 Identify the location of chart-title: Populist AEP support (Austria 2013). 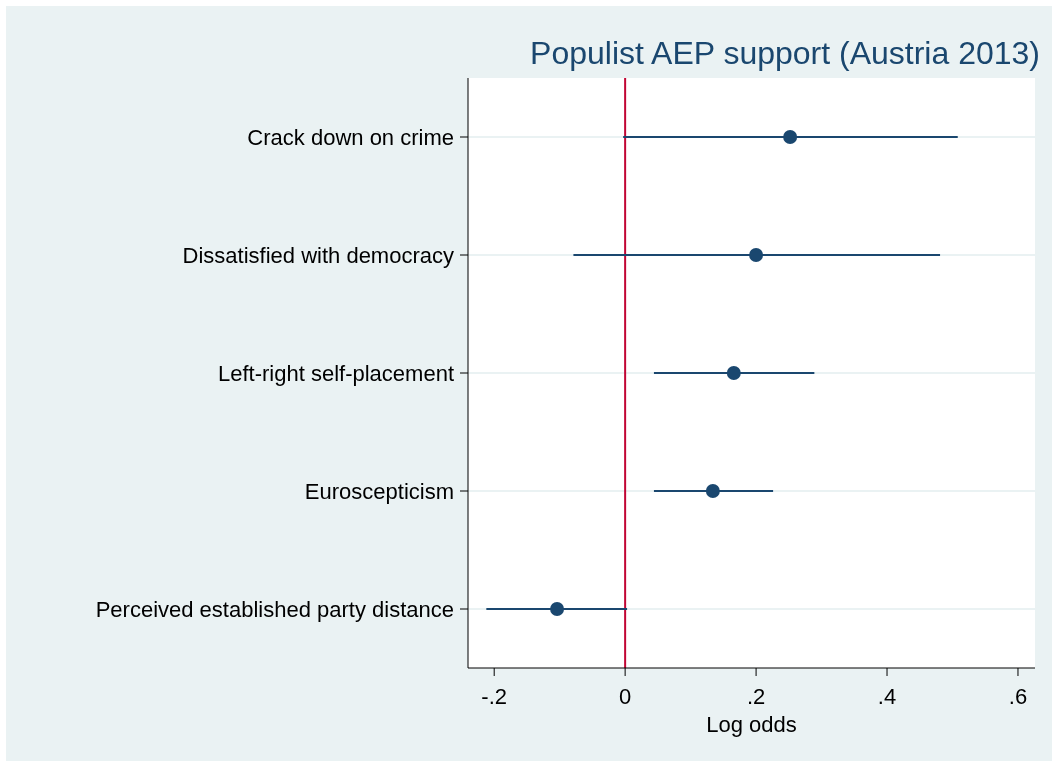
(785, 53).